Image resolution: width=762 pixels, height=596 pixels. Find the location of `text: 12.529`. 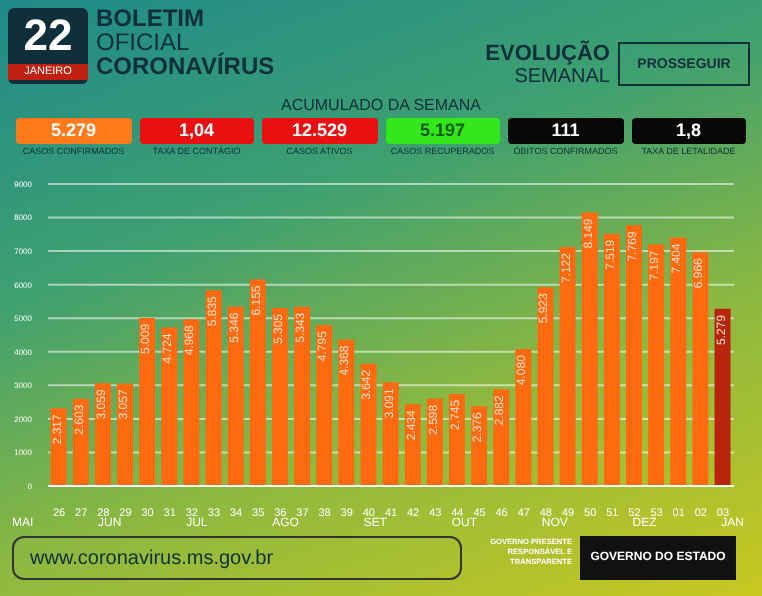

text: 12.529 is located at coordinates (319, 131).